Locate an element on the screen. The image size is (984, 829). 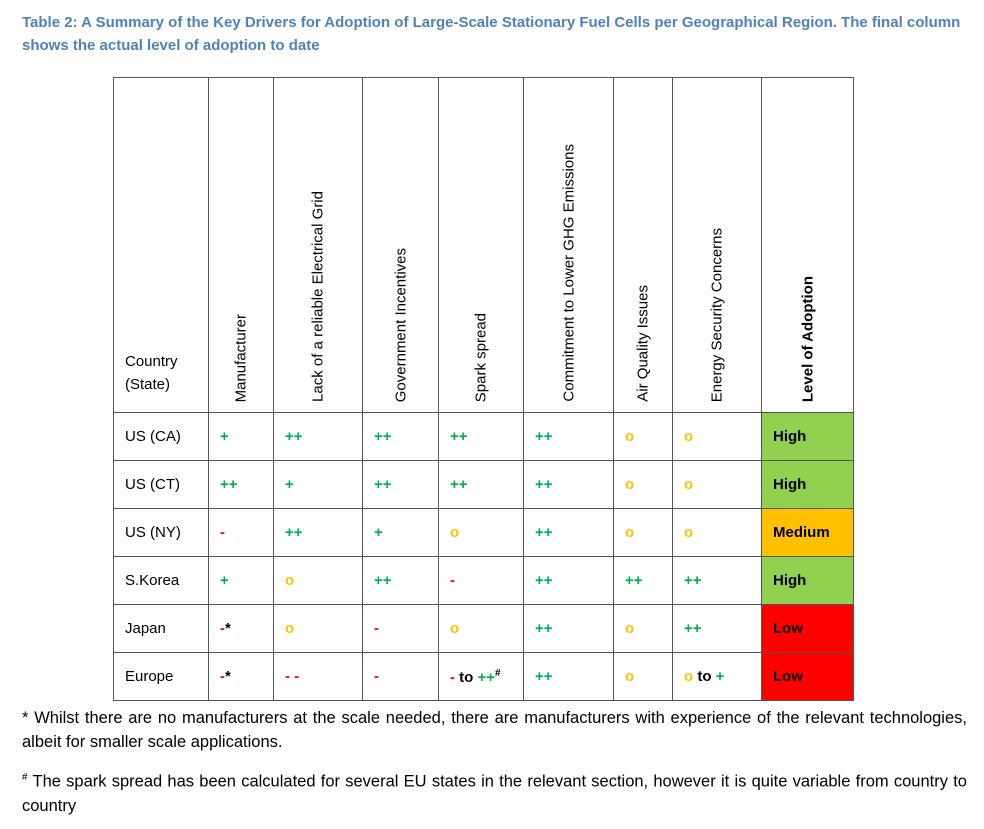
table-row: US (CA) + ++ ++ ++ ++ o o High is located at coordinates (483, 436).